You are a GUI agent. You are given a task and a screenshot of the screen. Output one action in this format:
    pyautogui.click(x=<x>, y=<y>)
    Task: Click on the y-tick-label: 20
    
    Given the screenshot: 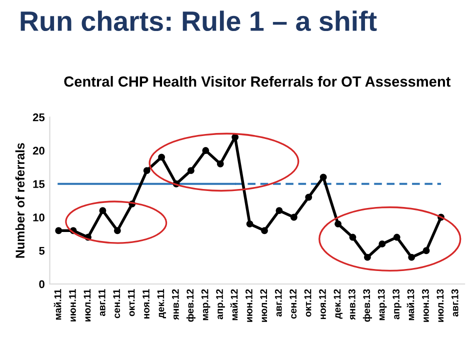 What is the action you would take?
    pyautogui.click(x=38, y=150)
    